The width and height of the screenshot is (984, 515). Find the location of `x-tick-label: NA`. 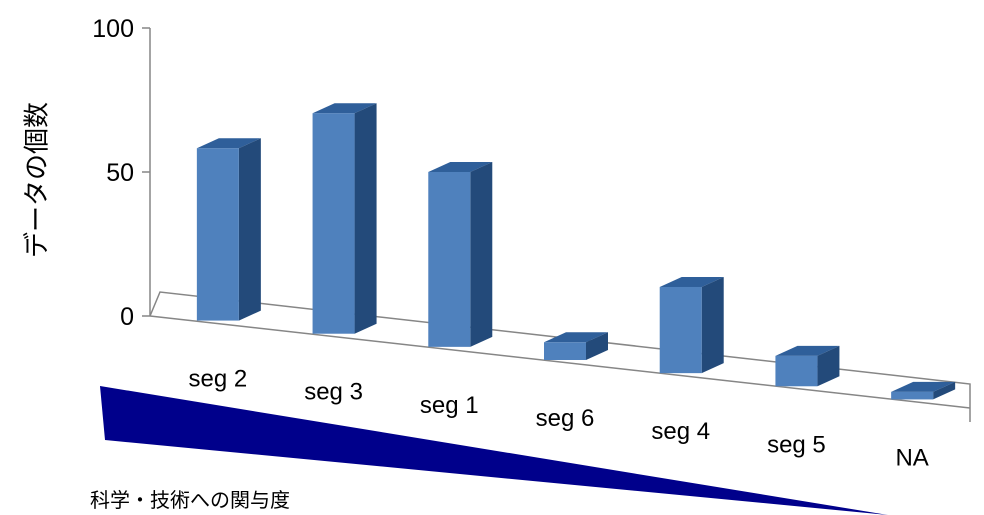

x-tick-label: NA is located at coordinates (911, 457).